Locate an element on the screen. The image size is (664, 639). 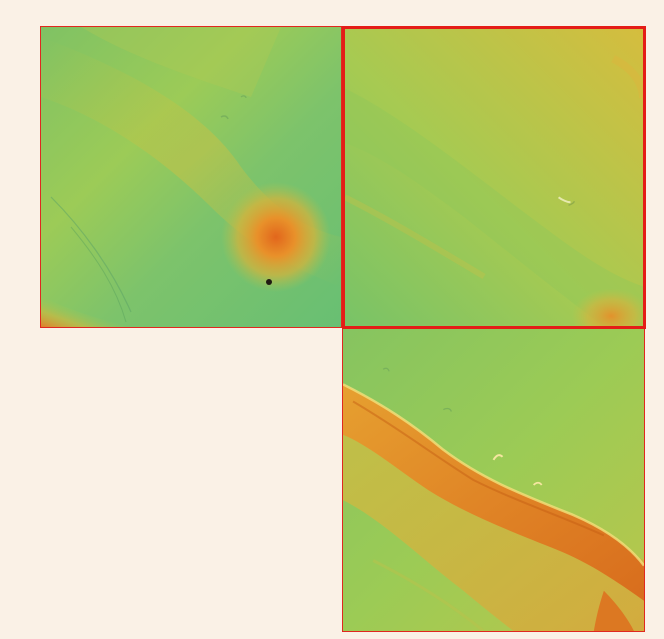
peak-marker-icon is located at coordinates (269, 282).